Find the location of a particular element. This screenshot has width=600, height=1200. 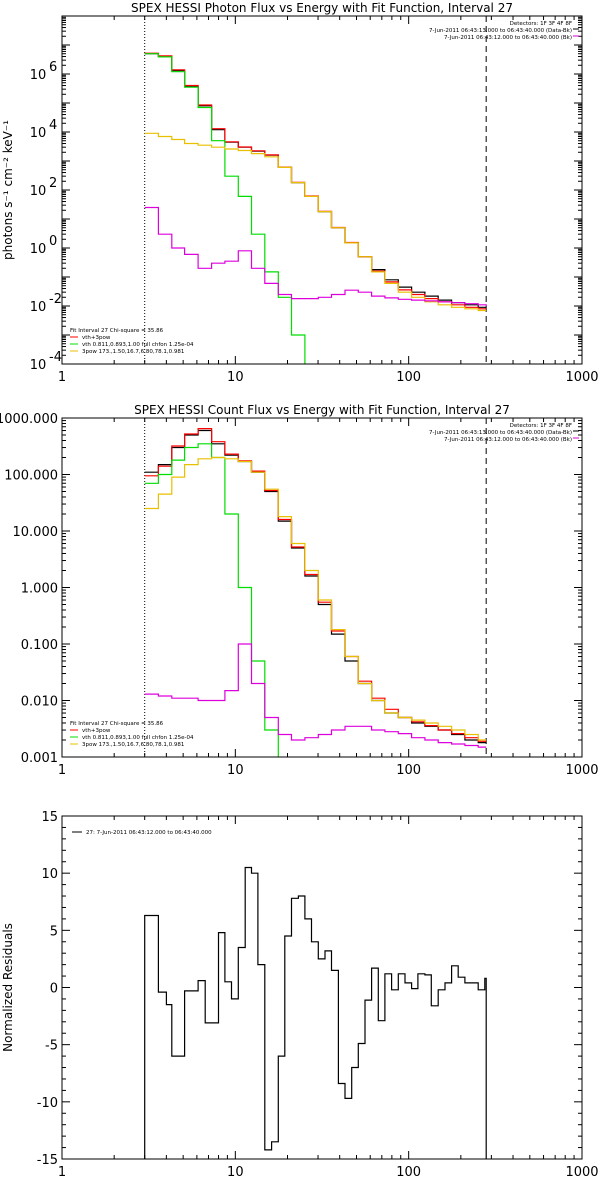

y-axis-label: Normalized Residuals is located at coordinates (8, 987).